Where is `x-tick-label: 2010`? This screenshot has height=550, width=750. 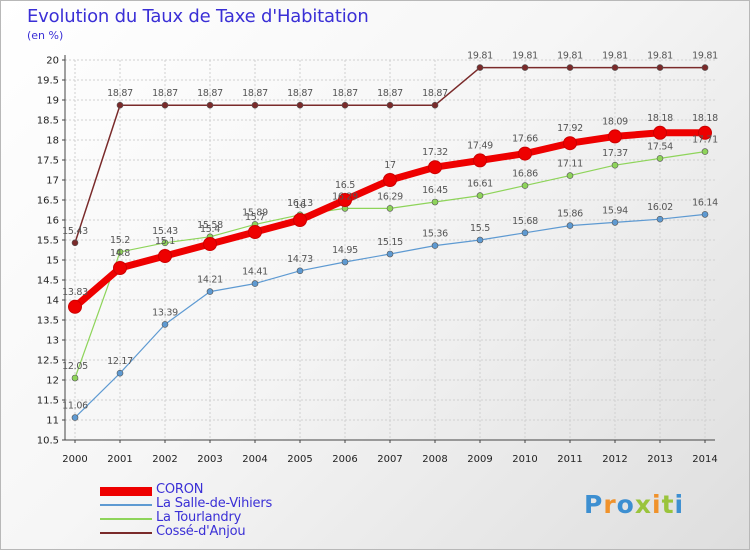 x-tick-label: 2010 is located at coordinates (524, 459).